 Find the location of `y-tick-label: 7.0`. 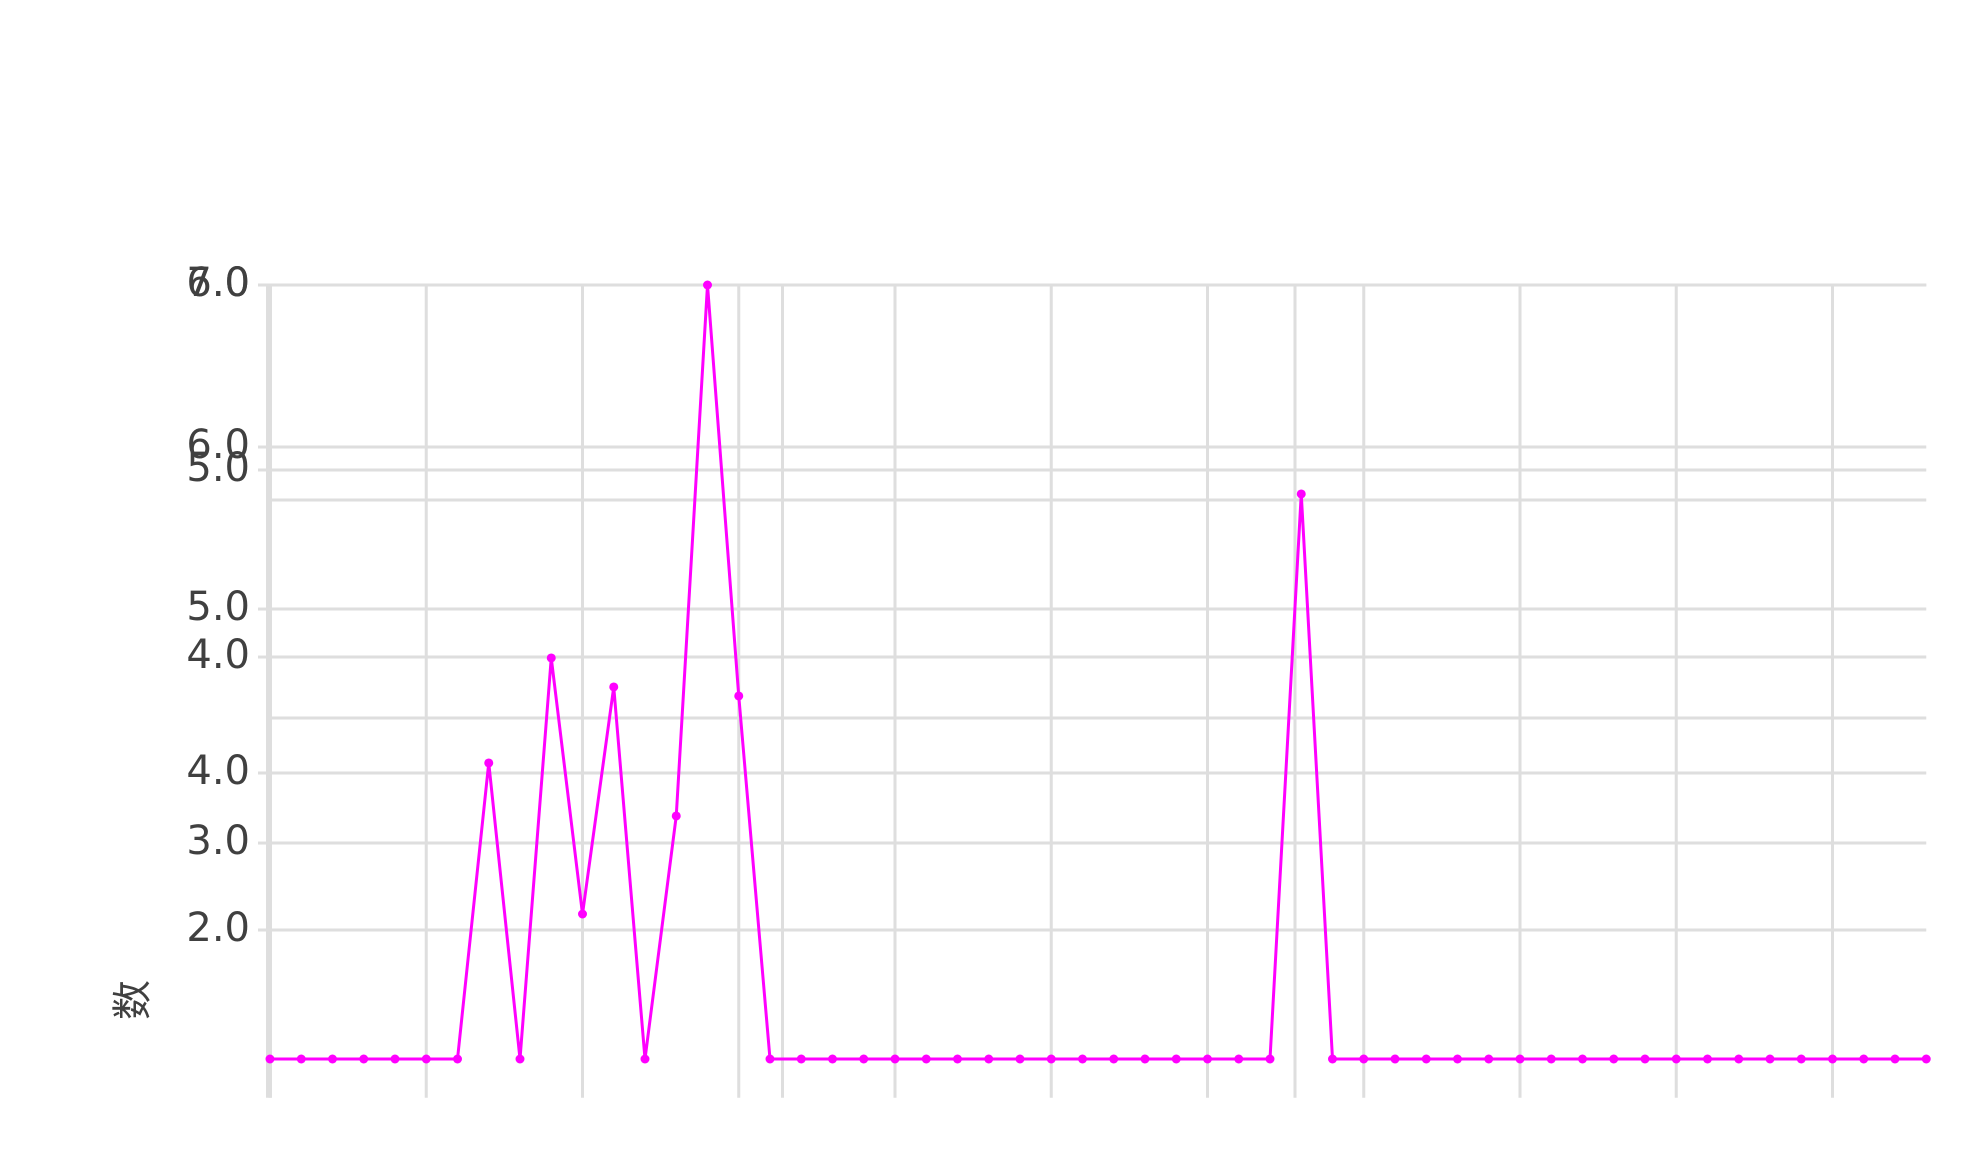

y-tick-label: 7.0 is located at coordinates (218, 283).